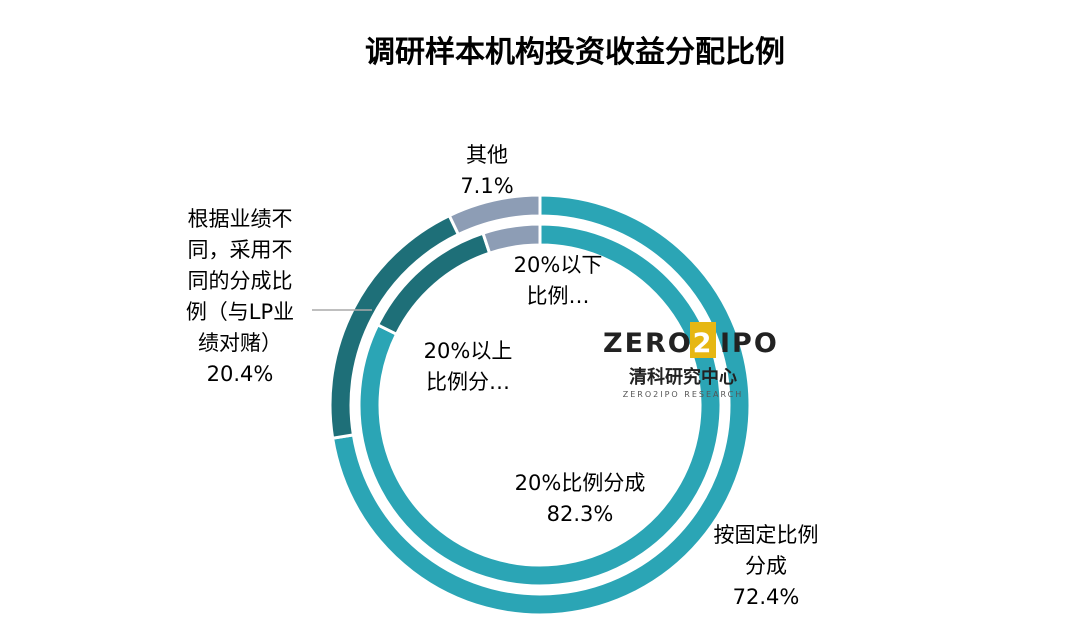 The image size is (1080, 634). What do you see at coordinates (683, 377) in the screenshot?
I see `watermark-cn-text: 清科研究中心` at bounding box center [683, 377].